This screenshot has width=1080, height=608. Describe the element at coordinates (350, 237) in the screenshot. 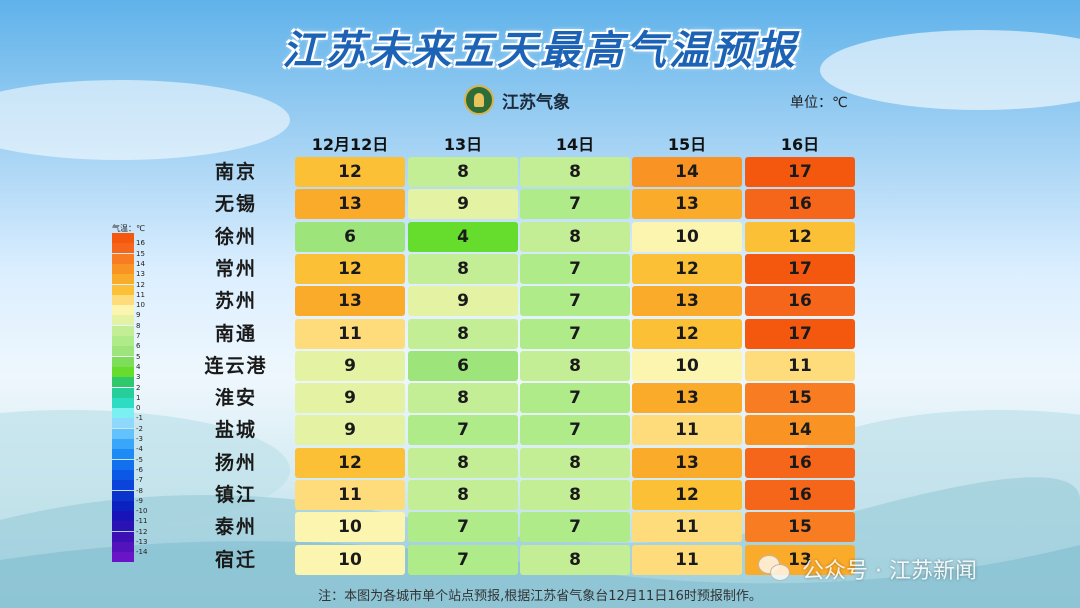

I see `temperature-cell: 6` at that location.